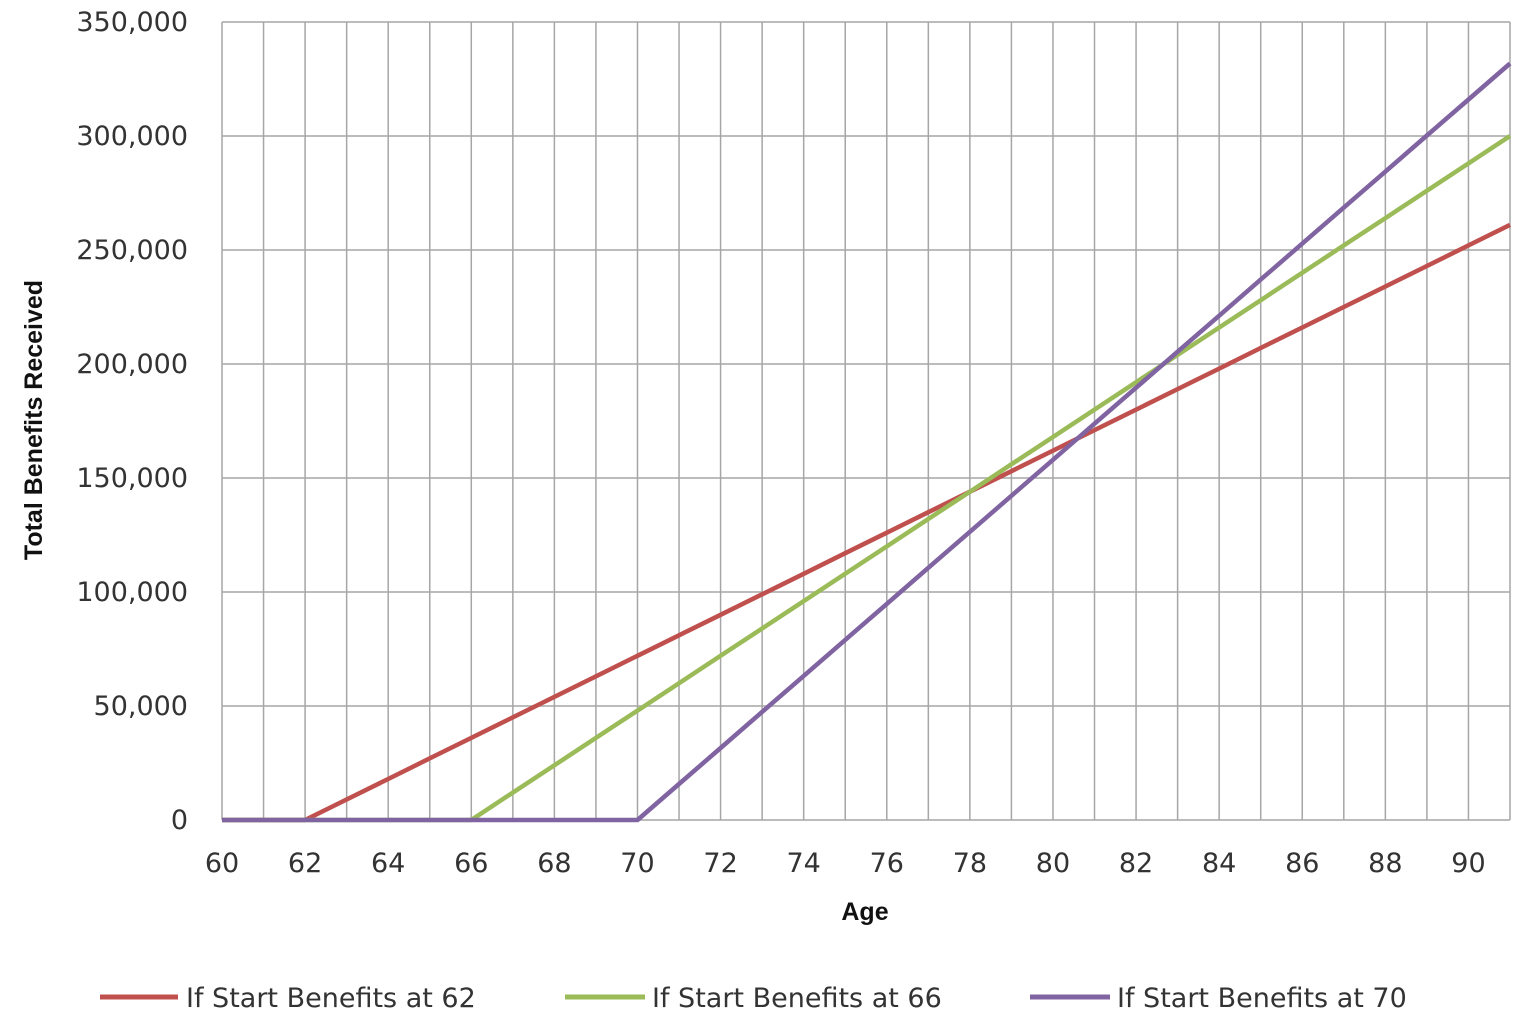 This screenshot has width=1513, height=1016. What do you see at coordinates (471, 863) in the screenshot?
I see `x-tick-label: 66` at bounding box center [471, 863].